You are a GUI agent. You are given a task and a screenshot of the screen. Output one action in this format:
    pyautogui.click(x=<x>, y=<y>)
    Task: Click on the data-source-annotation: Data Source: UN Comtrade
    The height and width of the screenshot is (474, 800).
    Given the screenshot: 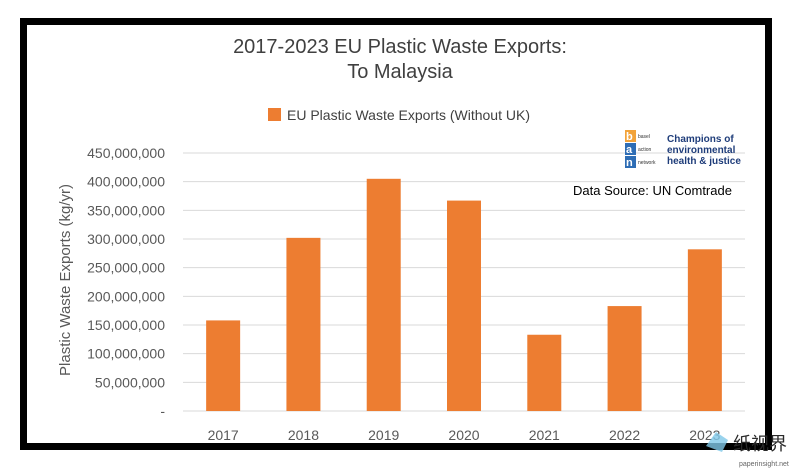 What is the action you would take?
    pyautogui.click(x=652, y=190)
    